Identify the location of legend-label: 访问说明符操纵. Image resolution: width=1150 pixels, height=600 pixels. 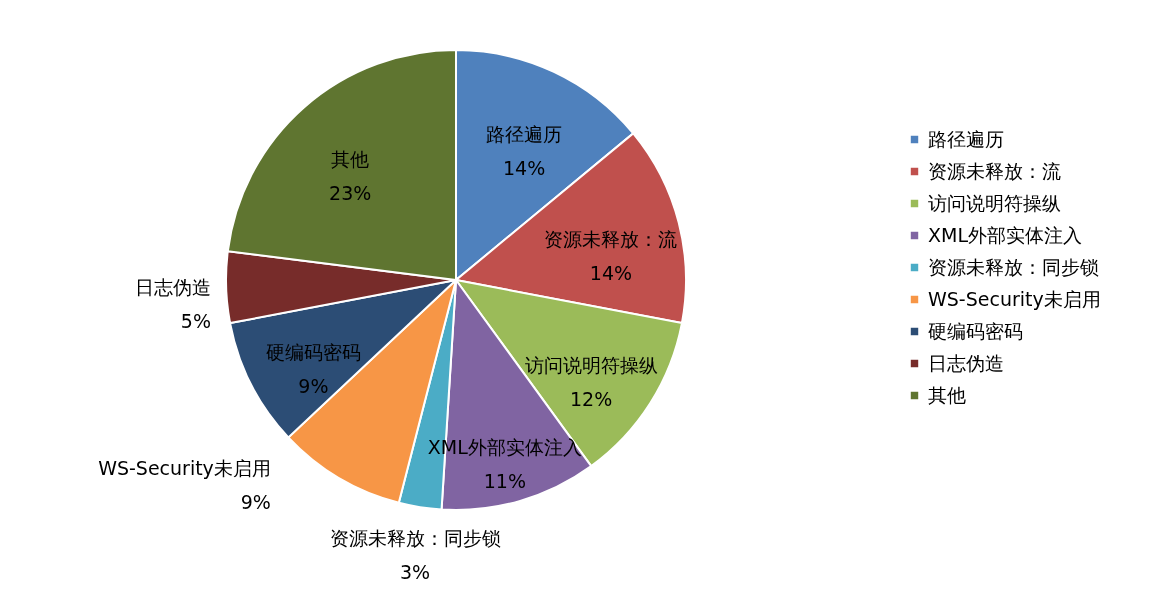
(994, 202).